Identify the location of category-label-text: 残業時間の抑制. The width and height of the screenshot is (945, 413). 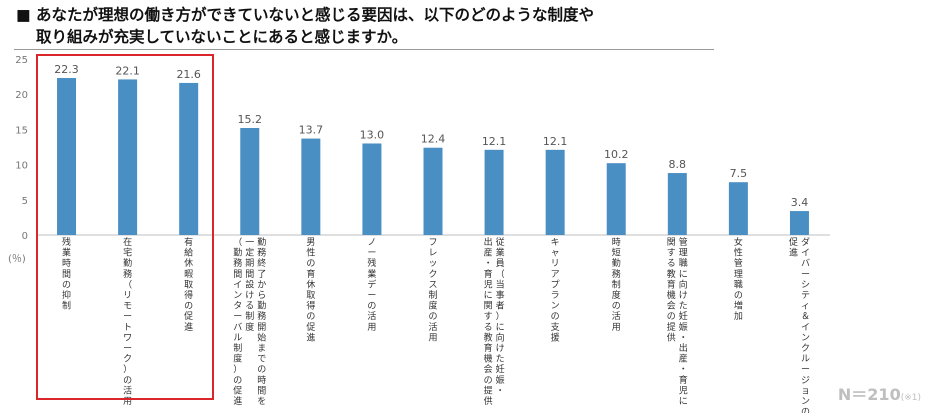
(66, 274).